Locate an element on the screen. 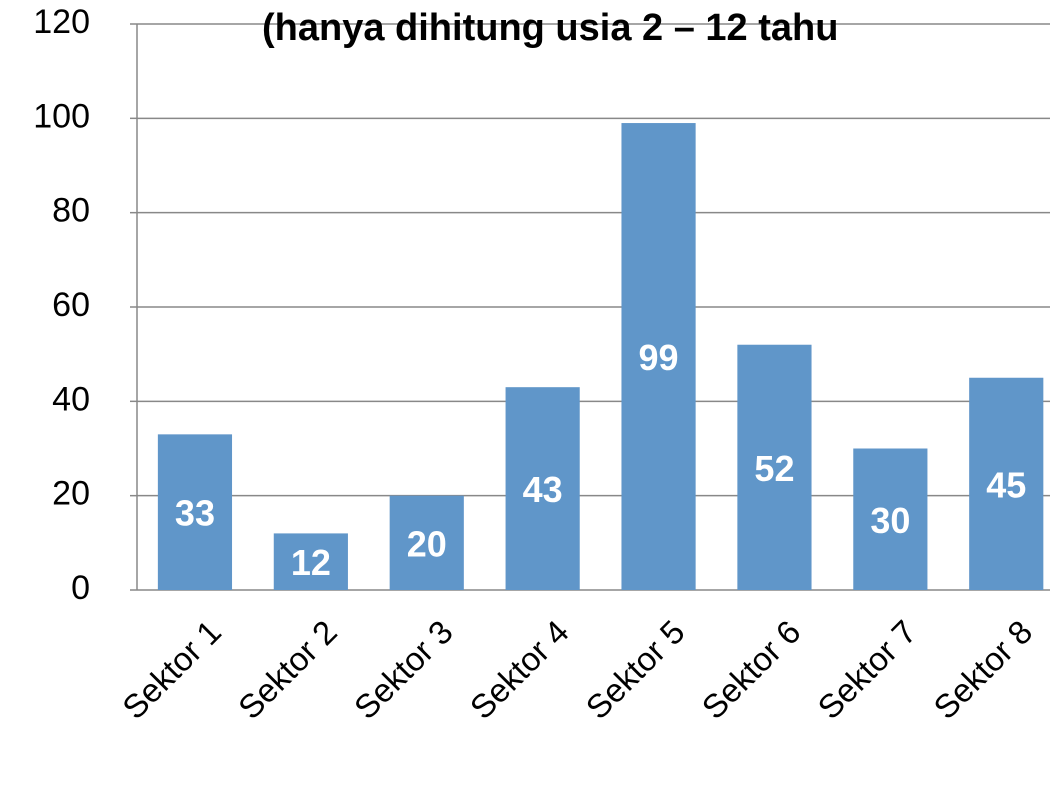  x-tick-label: Sektor 2 is located at coordinates (287, 669).